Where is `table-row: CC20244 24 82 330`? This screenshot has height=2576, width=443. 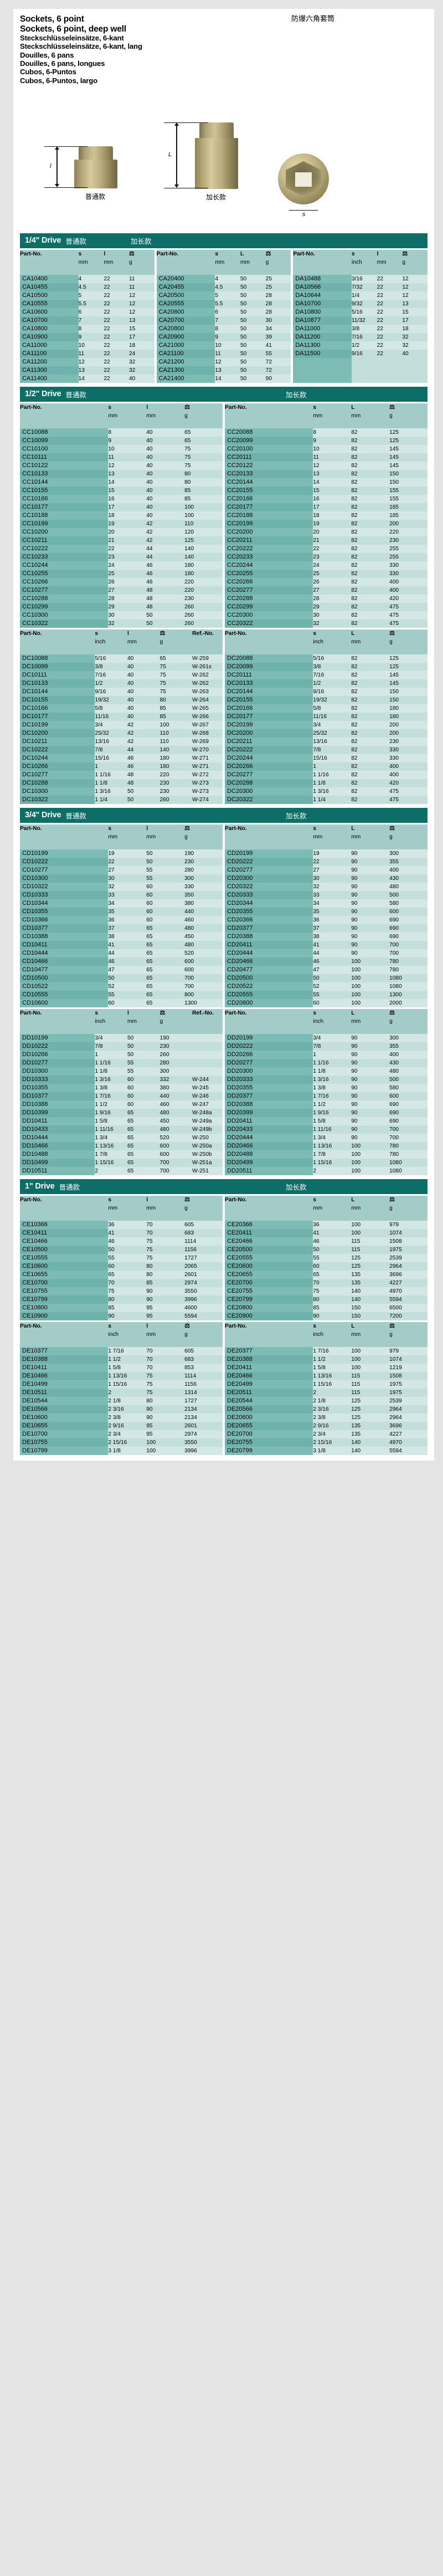
table-row: CC20244 24 82 330 is located at coordinates (326, 565).